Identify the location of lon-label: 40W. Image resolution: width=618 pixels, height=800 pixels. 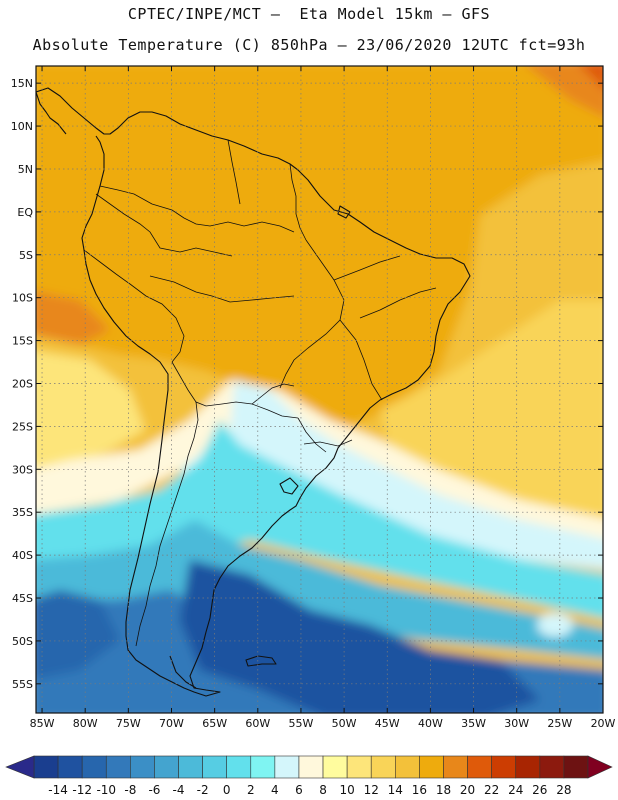
(430, 723).